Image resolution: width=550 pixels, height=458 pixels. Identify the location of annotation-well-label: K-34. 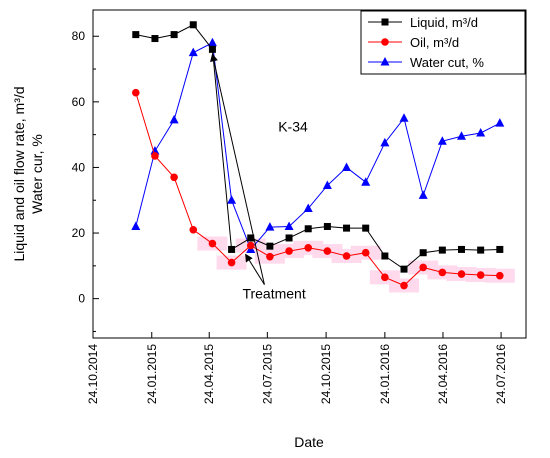
(293, 126).